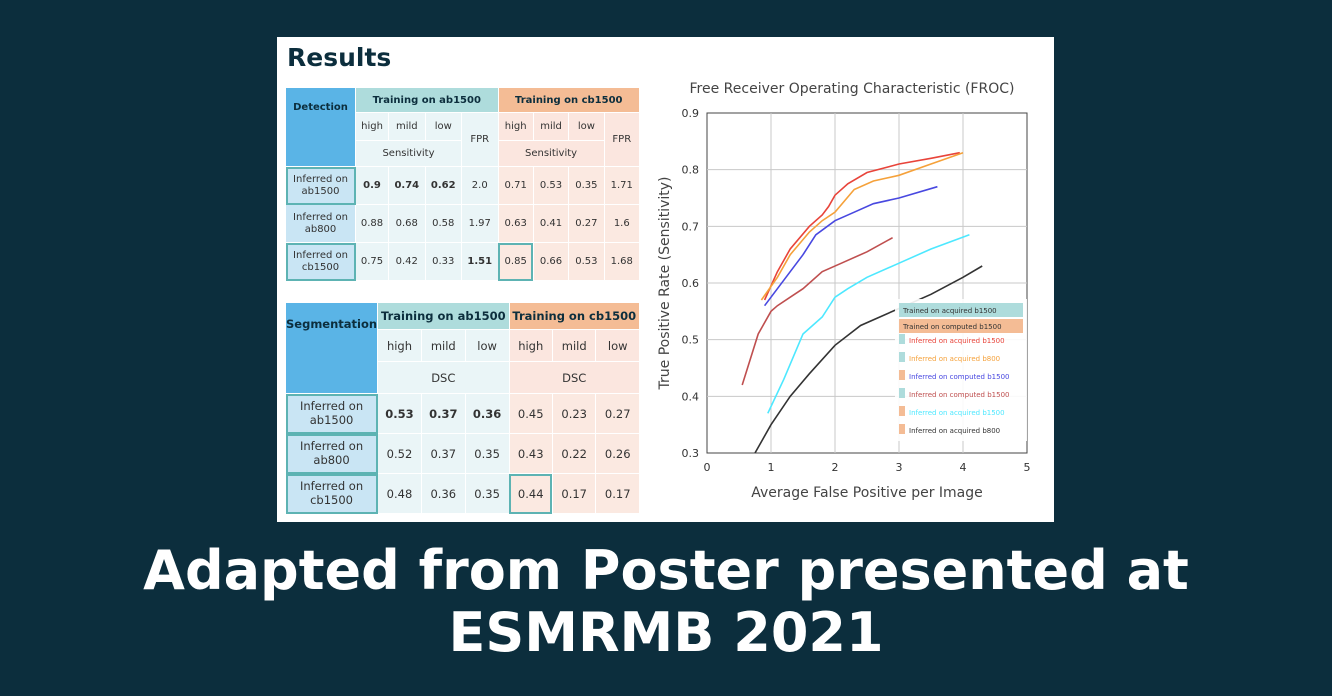 The image size is (1332, 696). What do you see at coordinates (443, 345) in the screenshot?
I see `seg-level-a-mild: mild` at bounding box center [443, 345].